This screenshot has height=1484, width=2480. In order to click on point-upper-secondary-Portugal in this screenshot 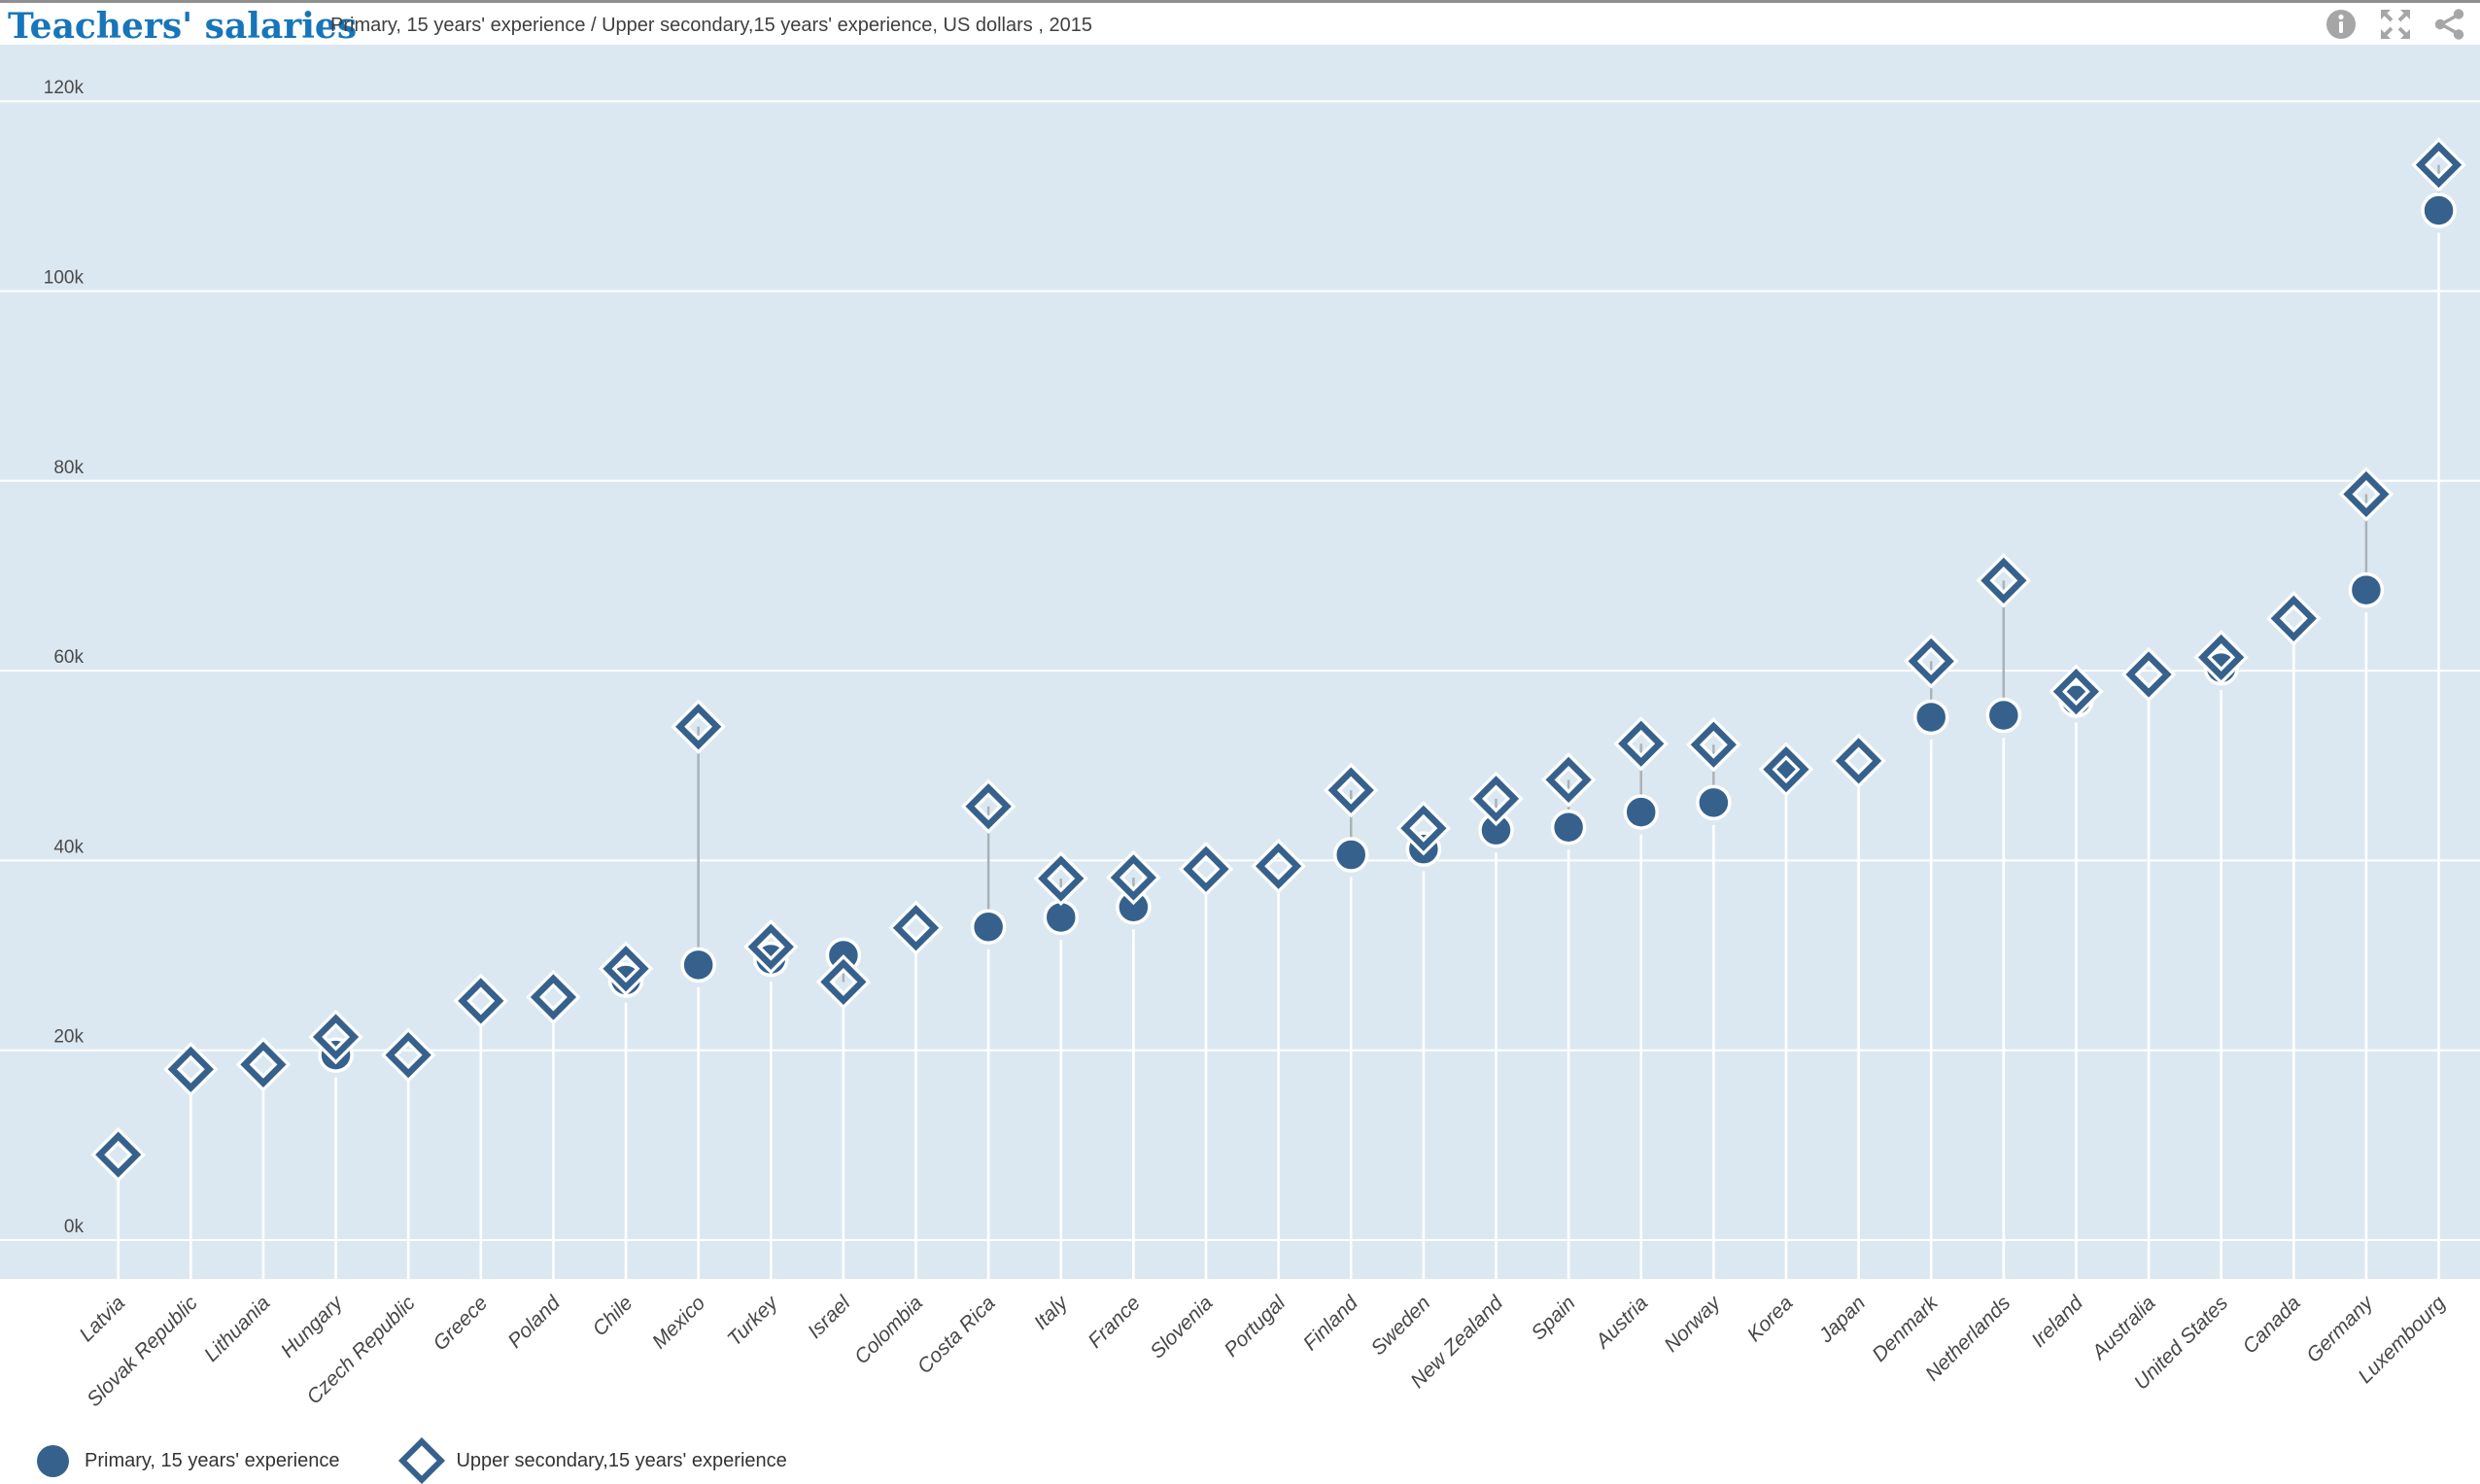, I will do `click(1279, 866)`.